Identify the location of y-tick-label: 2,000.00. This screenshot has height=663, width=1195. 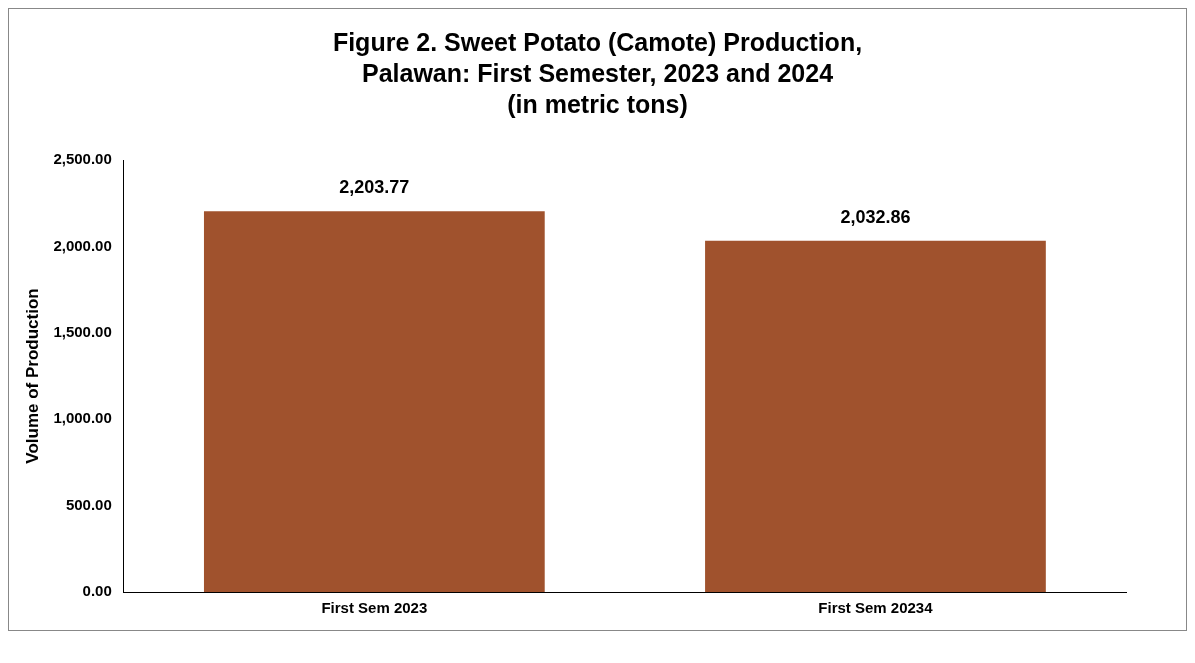
(82, 245).